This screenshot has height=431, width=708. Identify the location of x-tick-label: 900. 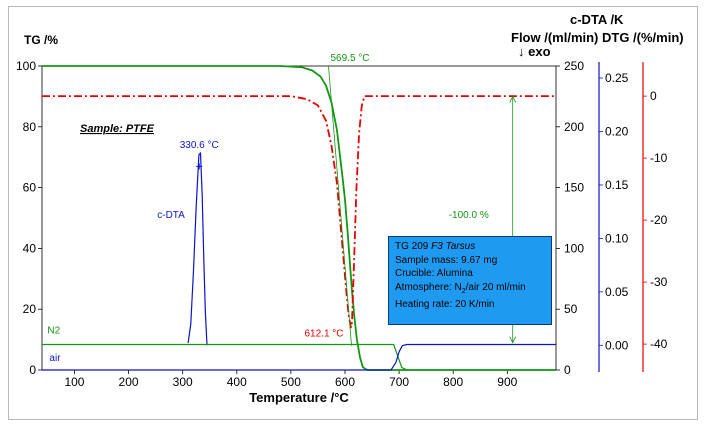
(507, 382).